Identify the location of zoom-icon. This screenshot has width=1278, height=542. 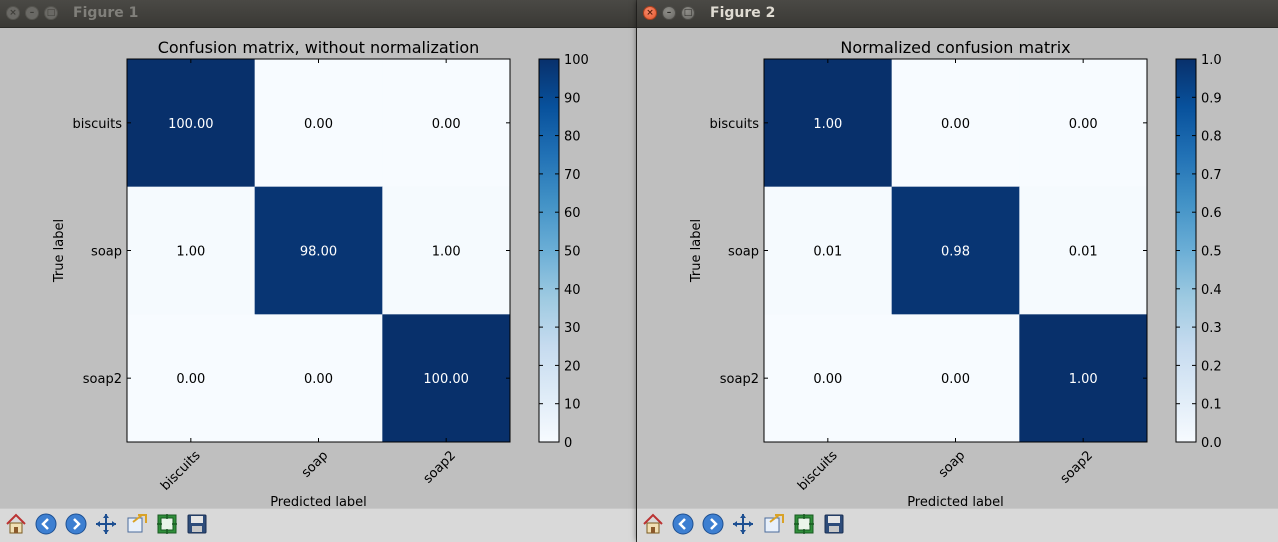
(137, 526).